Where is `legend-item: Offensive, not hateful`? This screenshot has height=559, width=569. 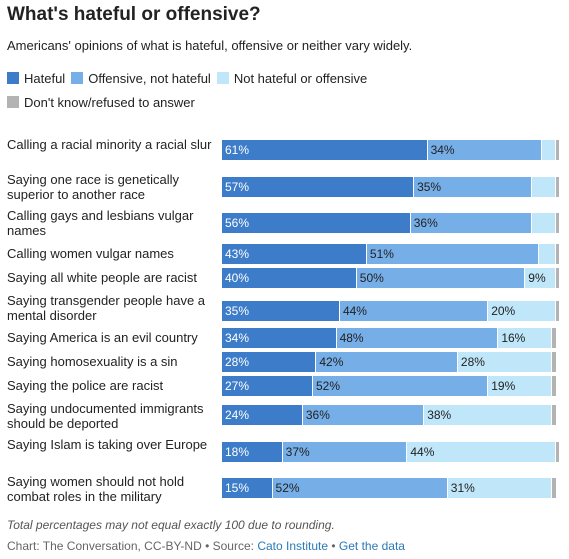
legend-item: Offensive, not hateful is located at coordinates (141, 78).